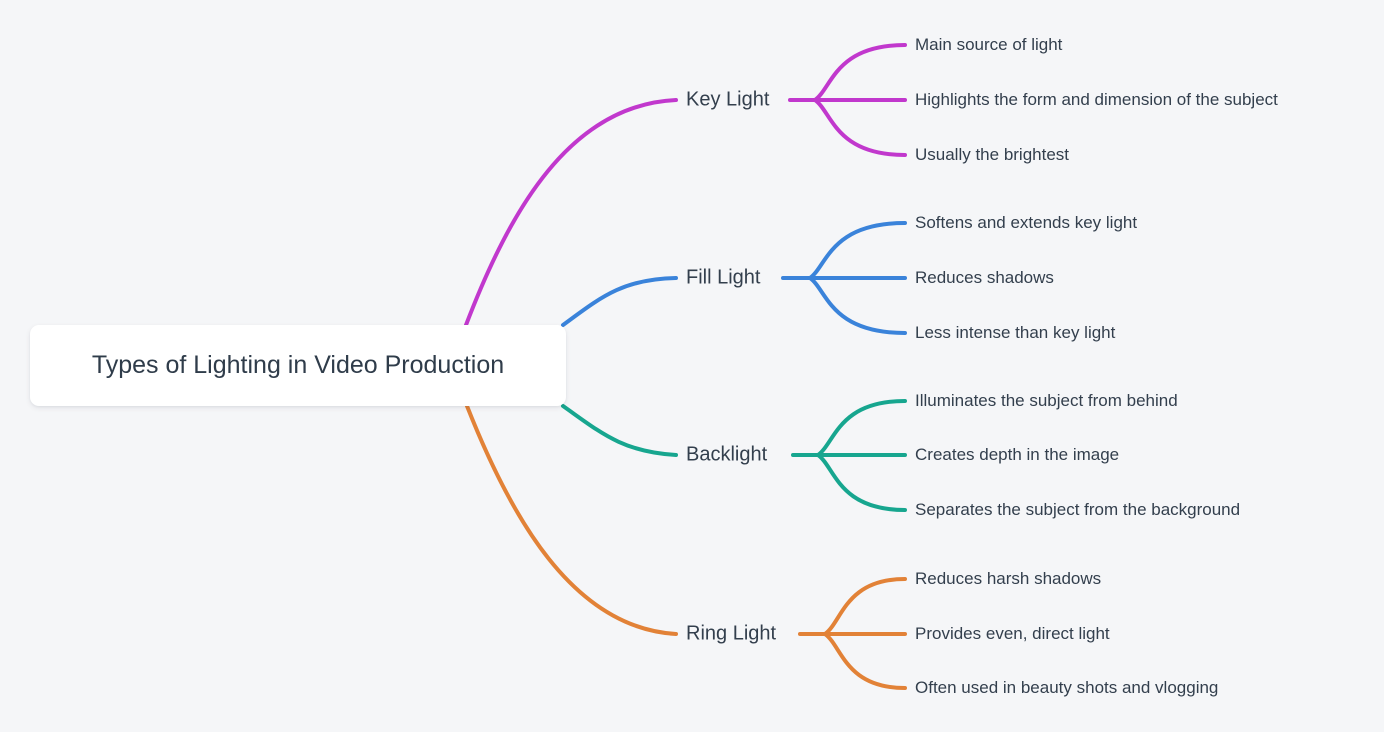 The width and height of the screenshot is (1384, 732). I want to click on branch-0-main-curve, so click(571, 212).